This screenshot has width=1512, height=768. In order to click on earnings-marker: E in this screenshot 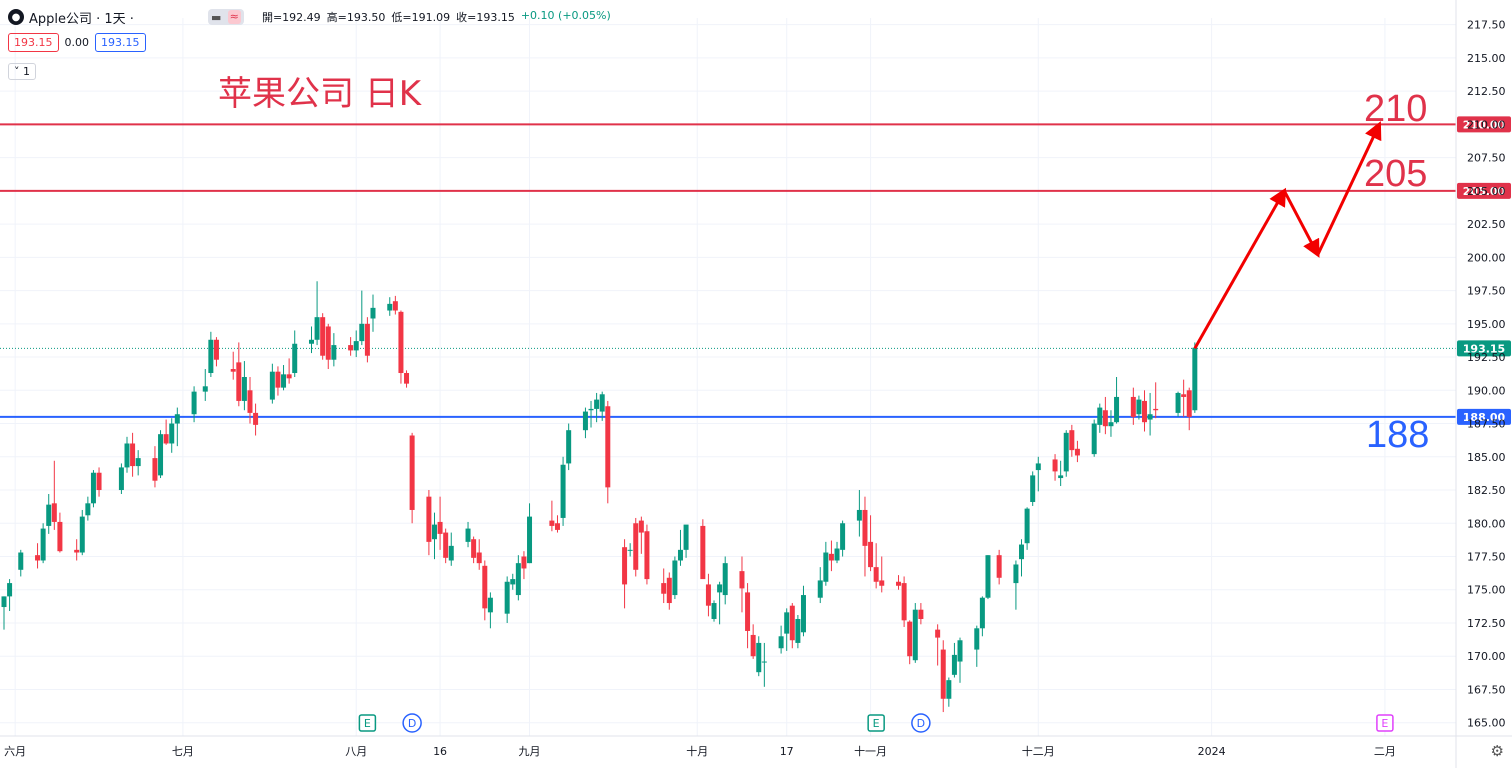, I will do `click(1385, 723)`.